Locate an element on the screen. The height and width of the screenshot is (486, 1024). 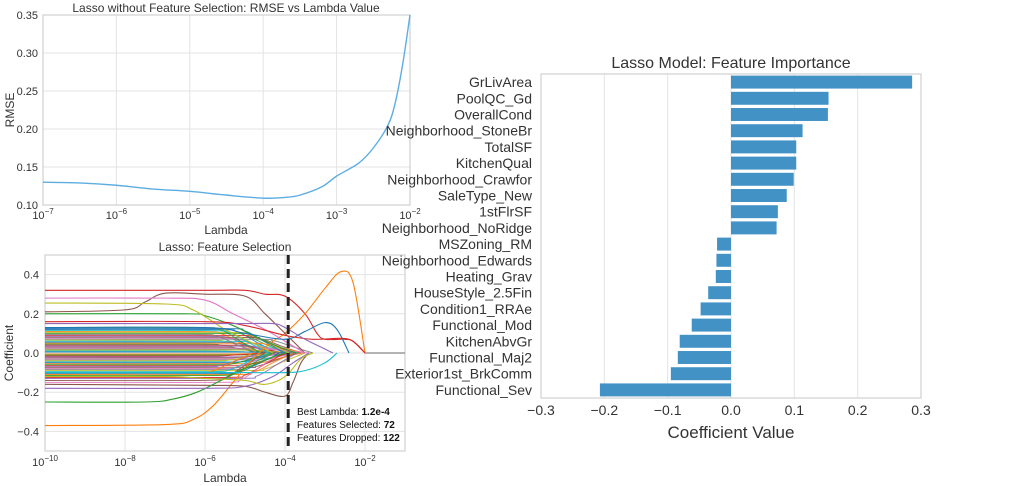
category-label: GrLivArea is located at coordinates (500, 82).